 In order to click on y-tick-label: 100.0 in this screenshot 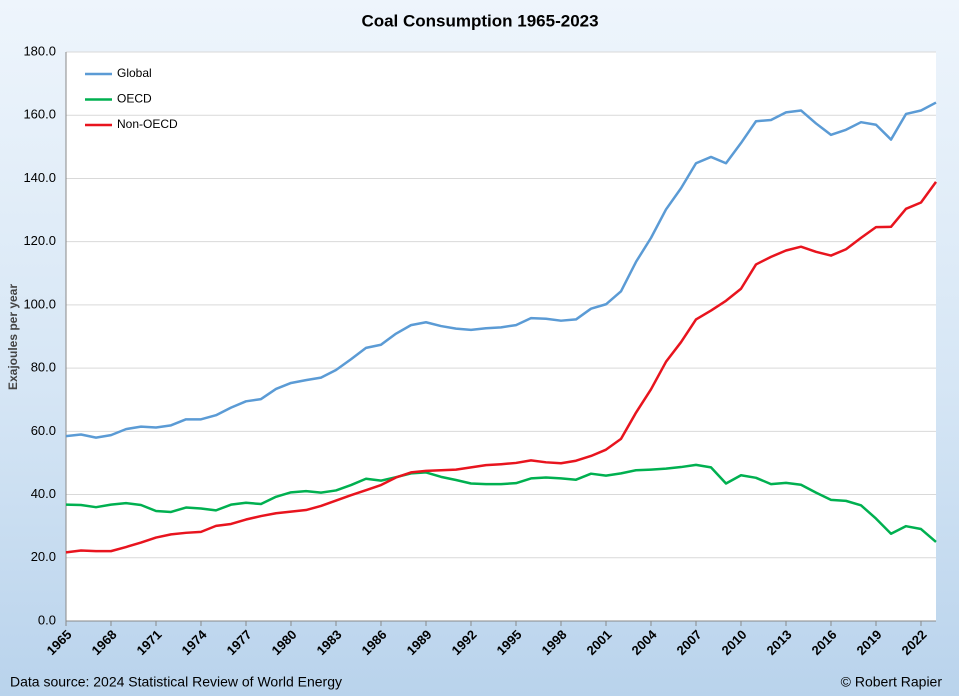, I will do `click(39, 303)`.